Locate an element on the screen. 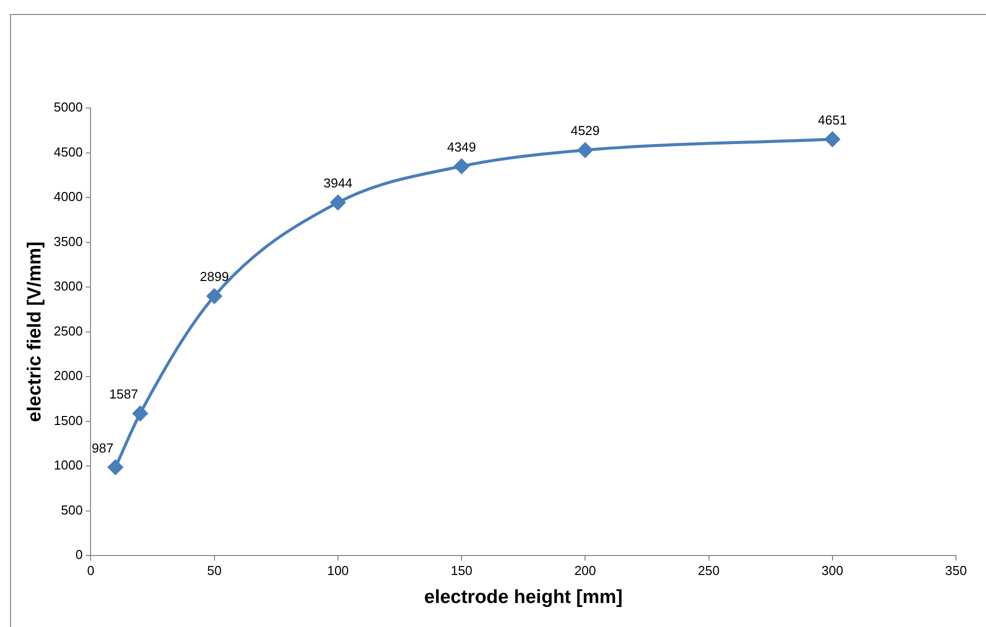 The image size is (986, 627). x-tick-label: 200 is located at coordinates (585, 570).